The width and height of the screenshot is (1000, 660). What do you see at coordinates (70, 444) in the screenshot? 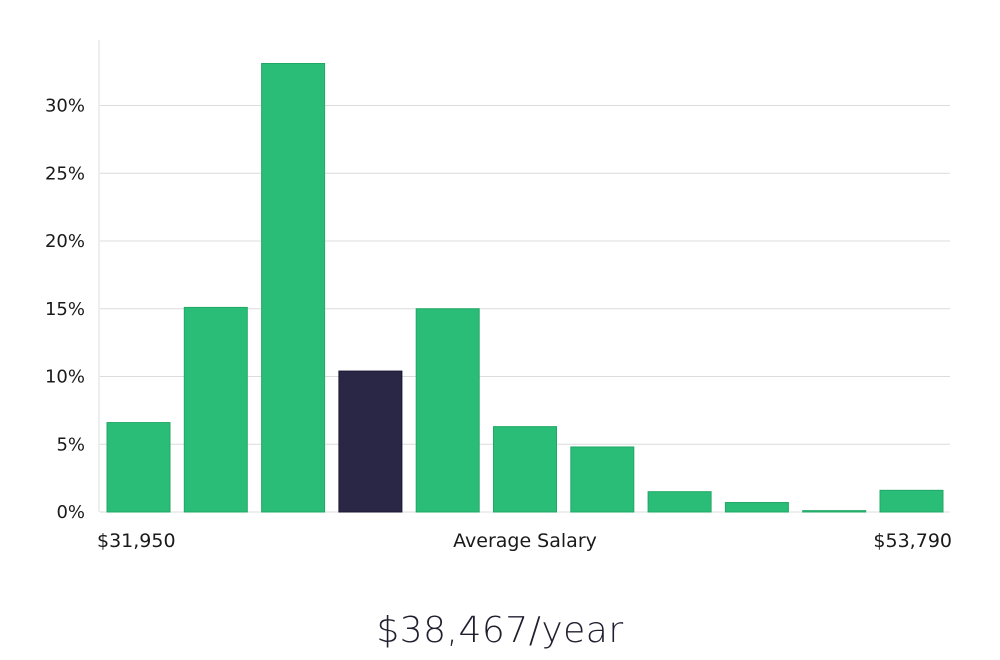
I see `y-tick-label: 5%` at bounding box center [70, 444].